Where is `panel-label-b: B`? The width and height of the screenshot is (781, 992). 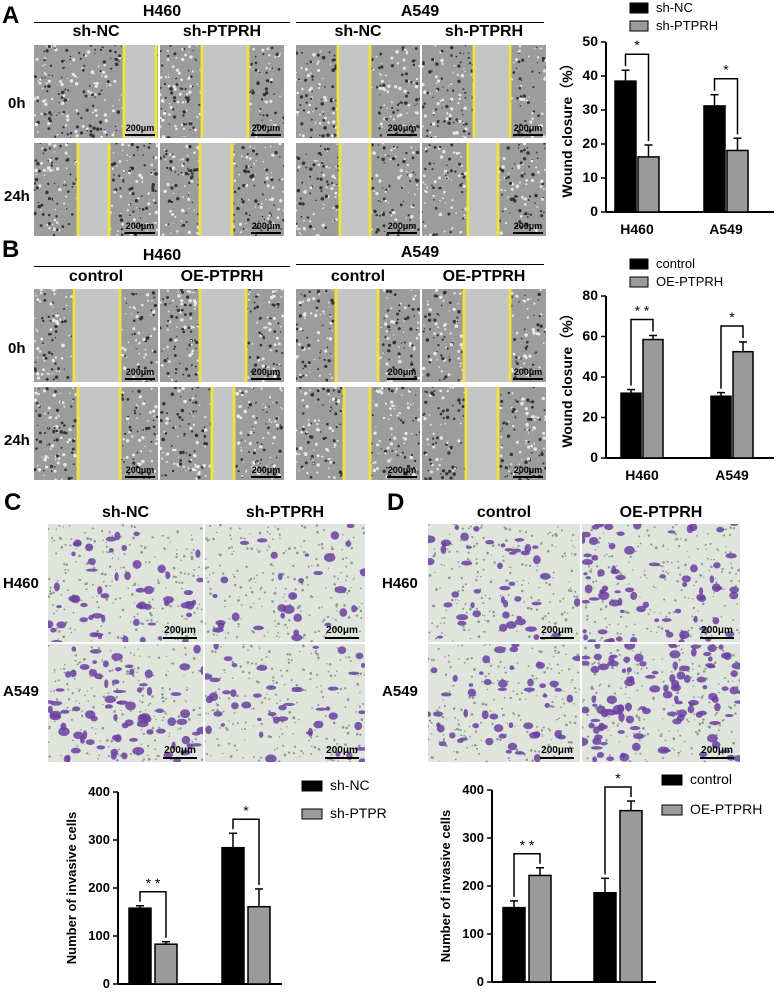 panel-label-b: B is located at coordinates (11, 249).